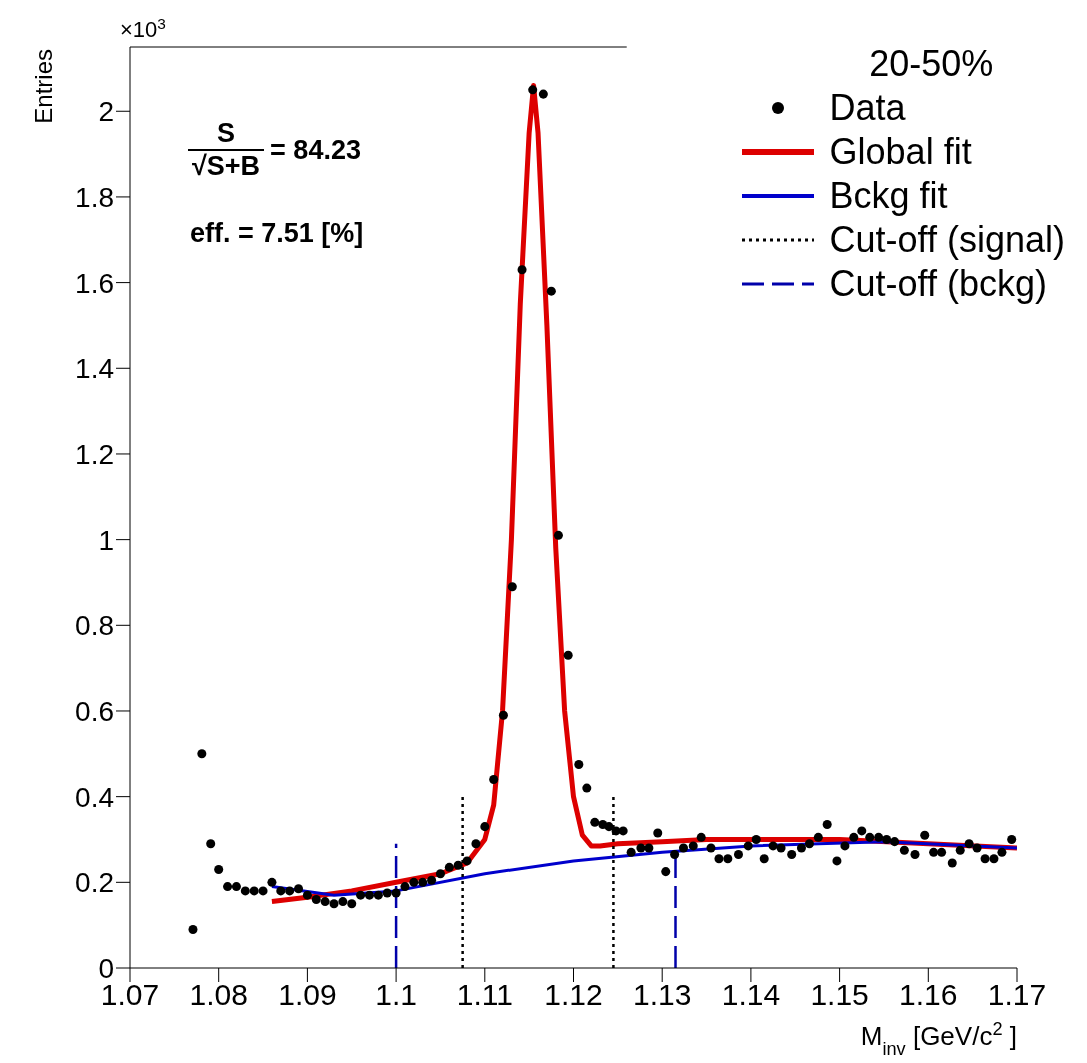 This screenshot has width=1087, height=1063. What do you see at coordinates (307, 995) in the screenshot?
I see `x-tick-label: 1.09` at bounding box center [307, 995].